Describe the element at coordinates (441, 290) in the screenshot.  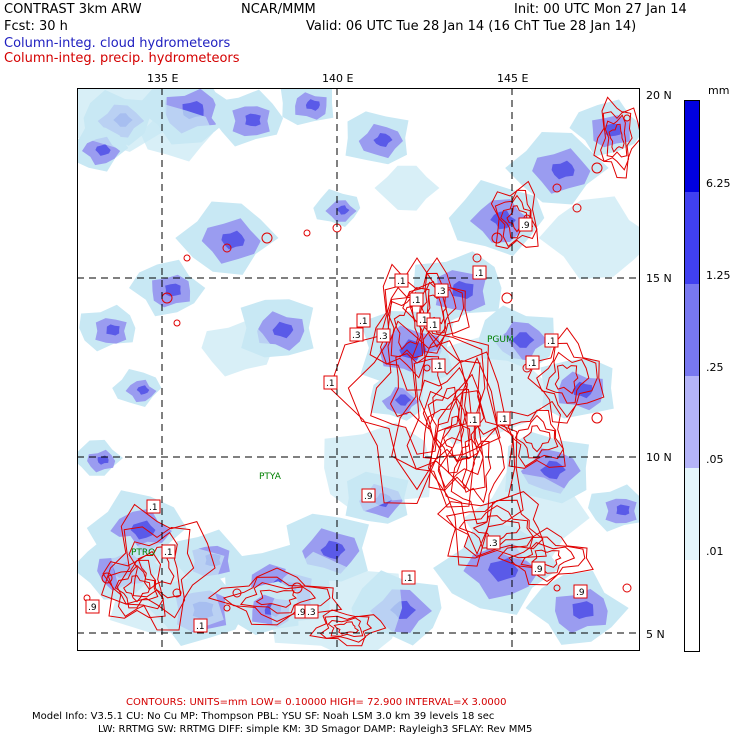
I see `contour-label: .3` at that location.